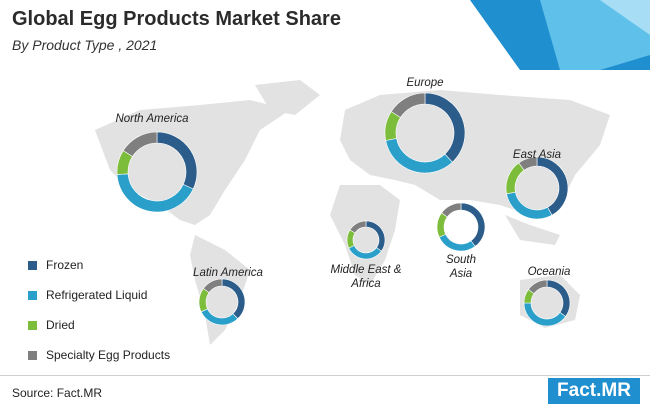 The width and height of the screenshot is (650, 411). Describe the element at coordinates (65, 265) in the screenshot. I see `legend-label: Frozen` at that location.